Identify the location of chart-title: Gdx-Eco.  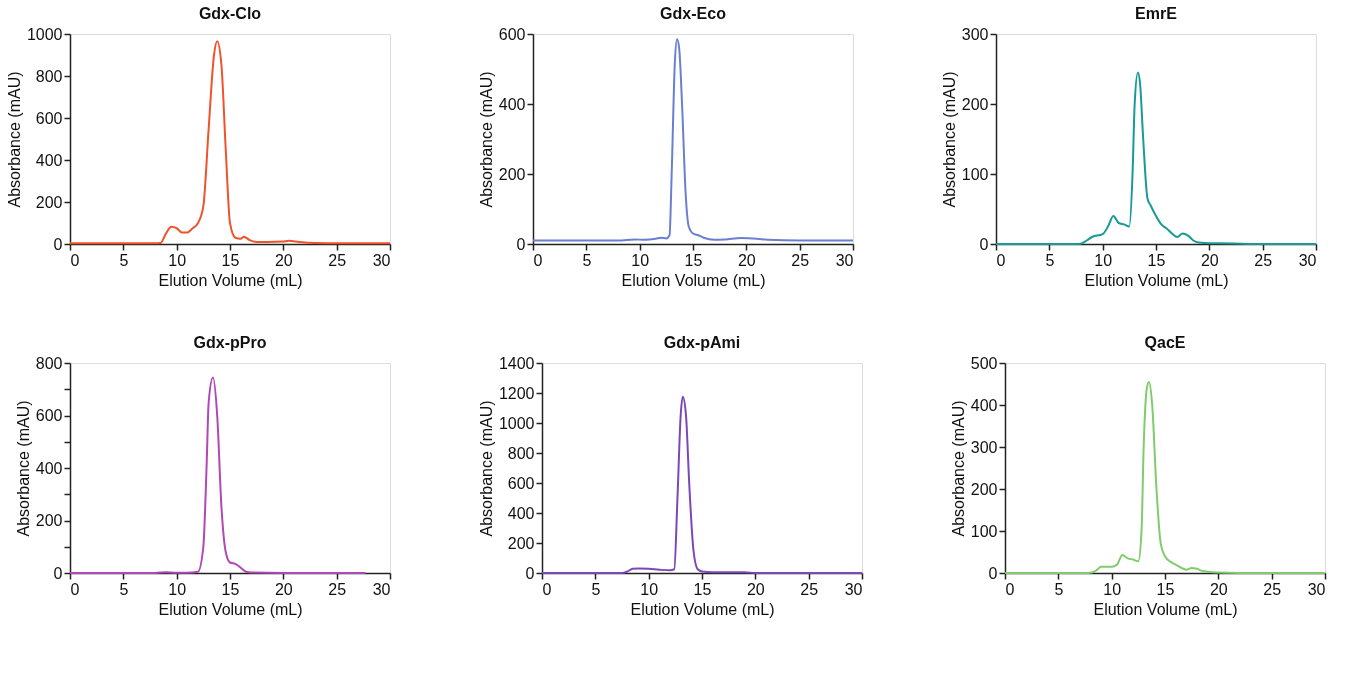
(693, 13).